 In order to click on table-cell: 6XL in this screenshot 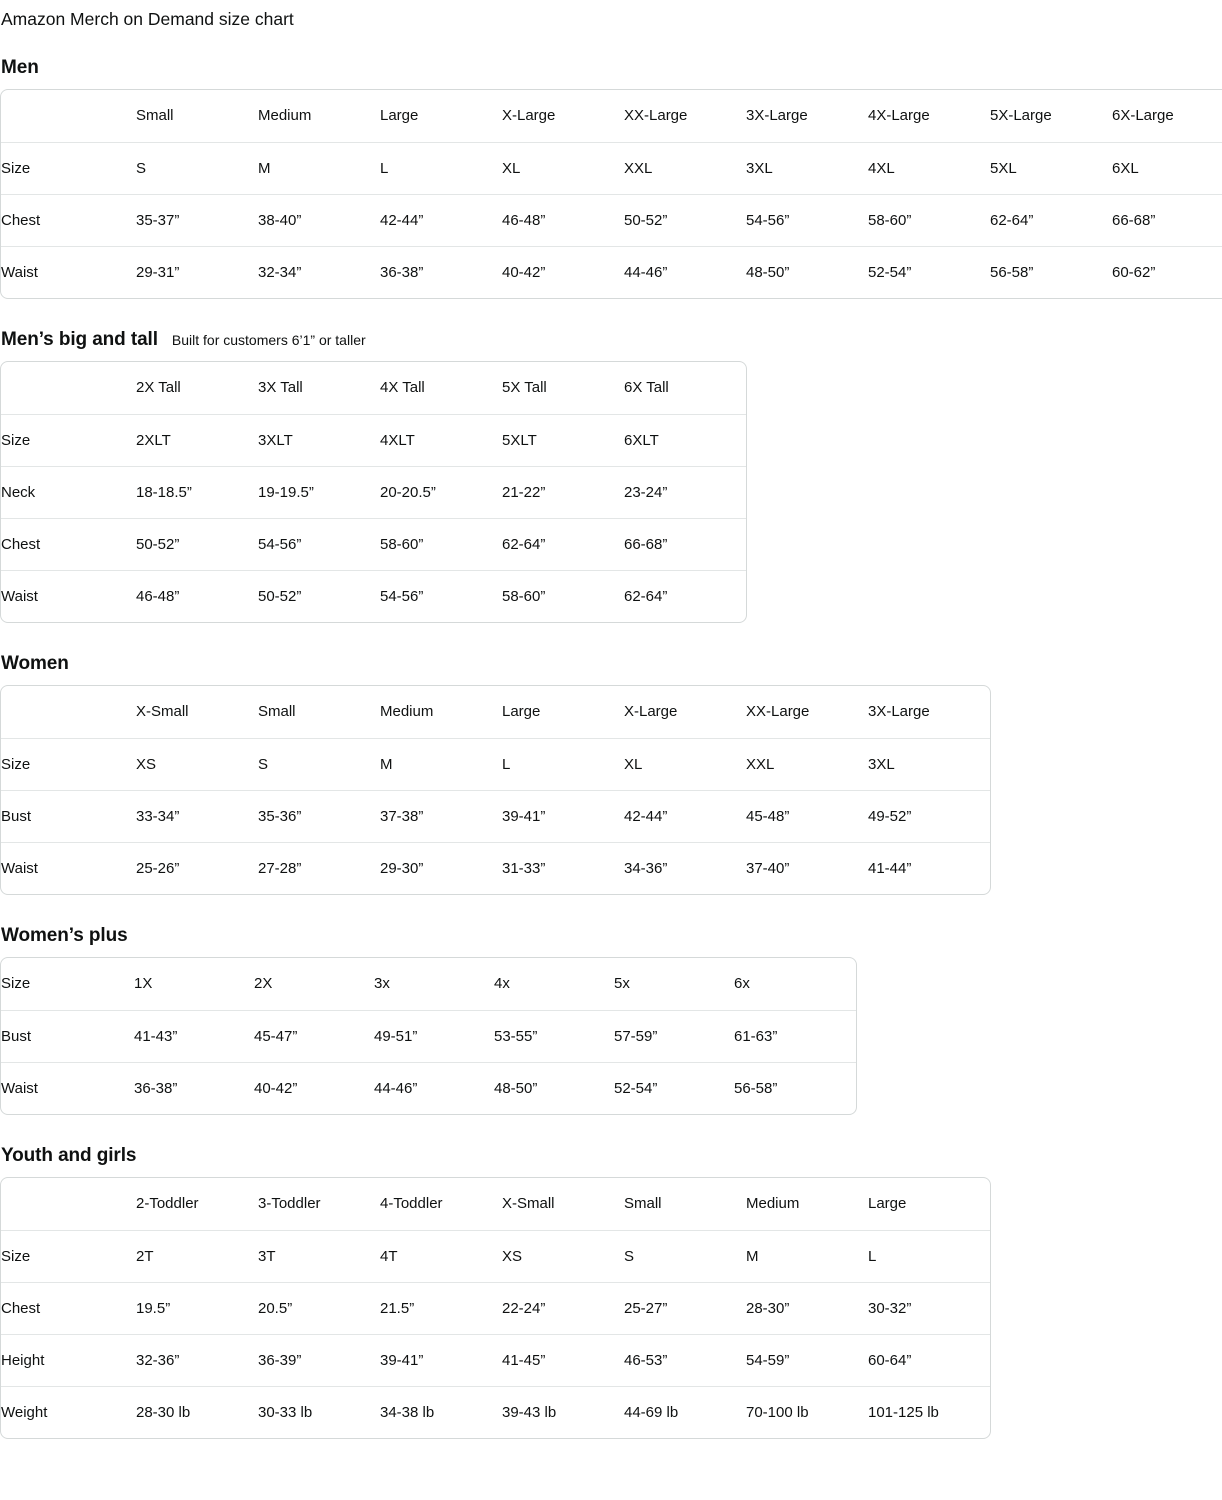, I will do `click(1167, 167)`.